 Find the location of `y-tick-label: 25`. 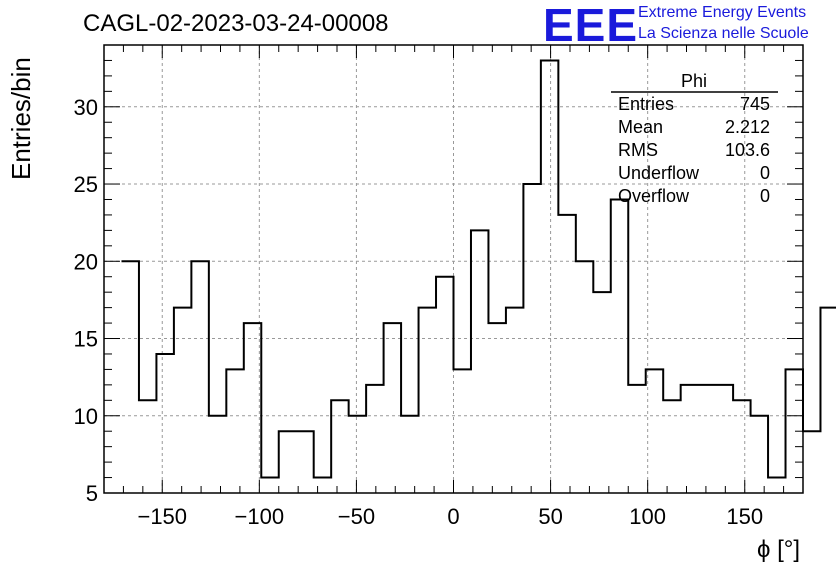

y-tick-label: 25 is located at coordinates (86, 184).